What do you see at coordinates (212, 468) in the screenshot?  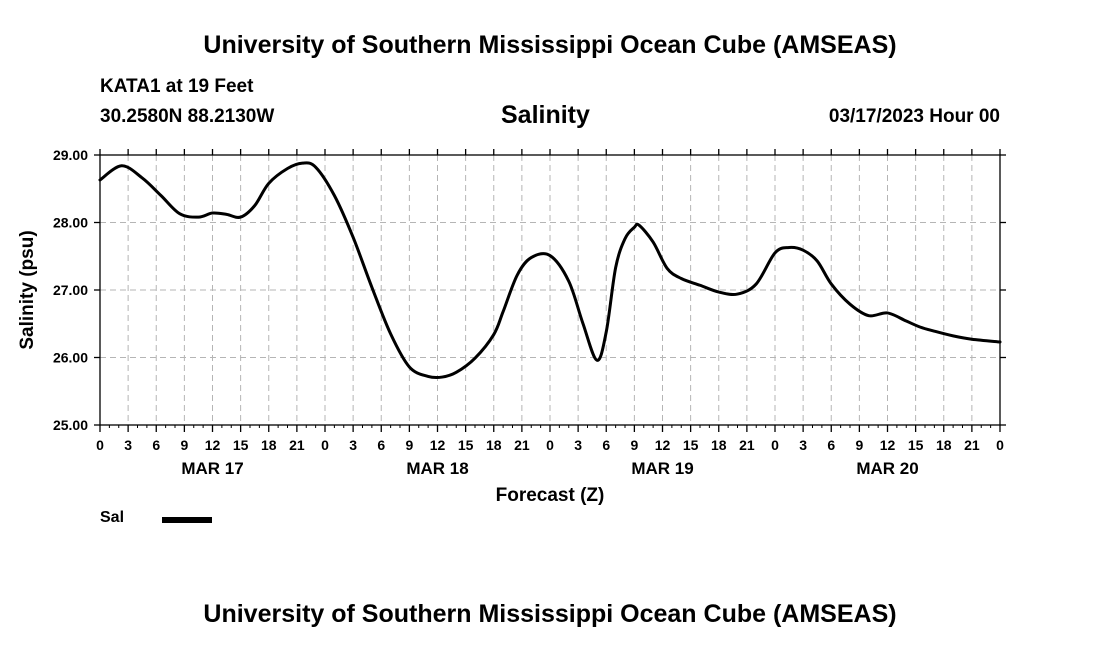 I see `day-label: MAR 17` at bounding box center [212, 468].